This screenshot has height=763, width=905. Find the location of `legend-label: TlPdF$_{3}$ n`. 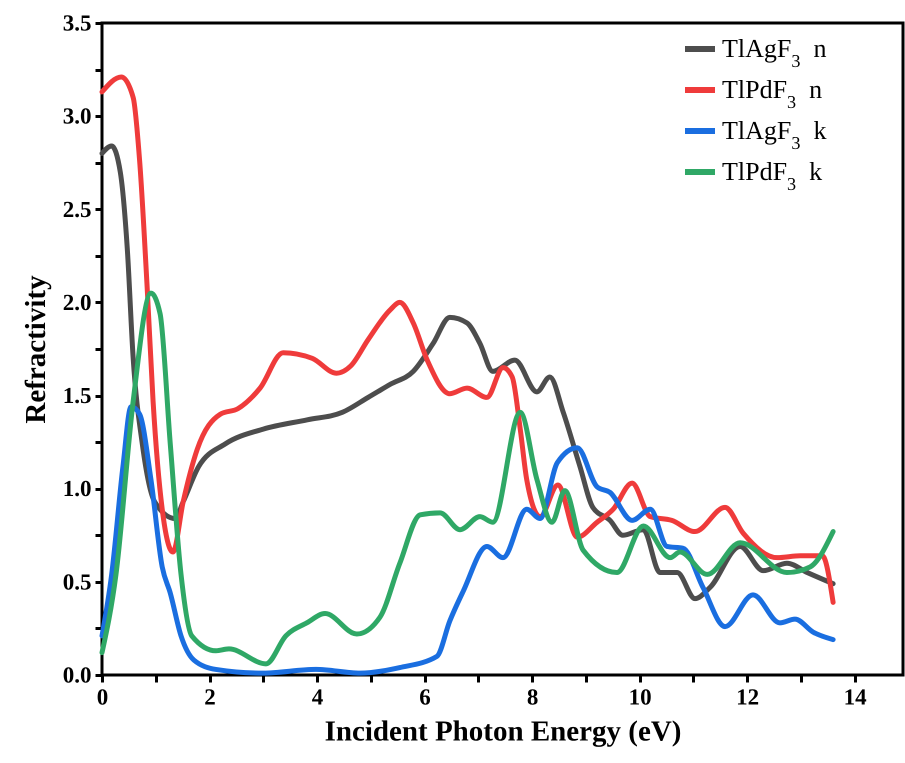

legend-label: TlPdF$_{3}$ n is located at coordinates (772, 93).